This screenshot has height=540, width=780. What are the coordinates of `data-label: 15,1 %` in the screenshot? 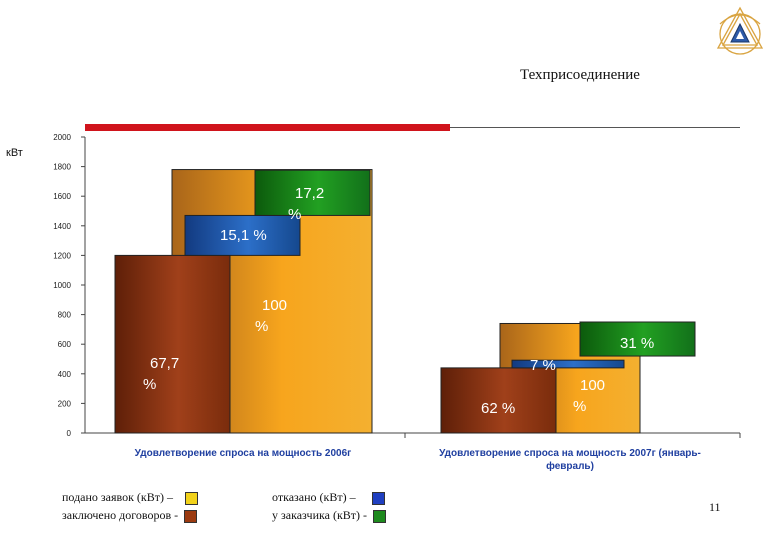 It's located at (243, 235).